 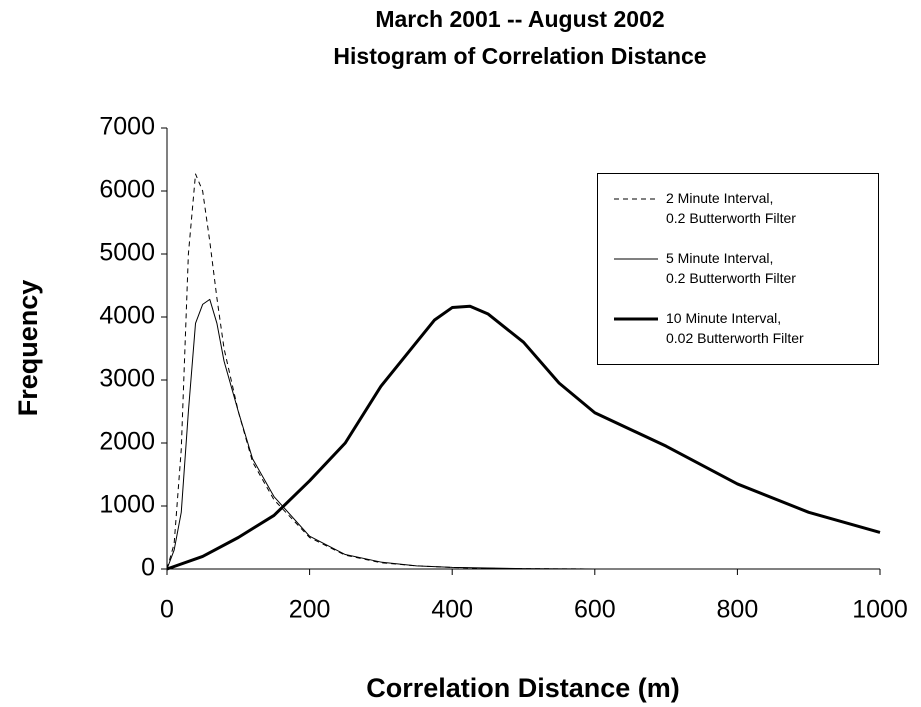 I want to click on x-tick-label: 600, so click(x=595, y=610).